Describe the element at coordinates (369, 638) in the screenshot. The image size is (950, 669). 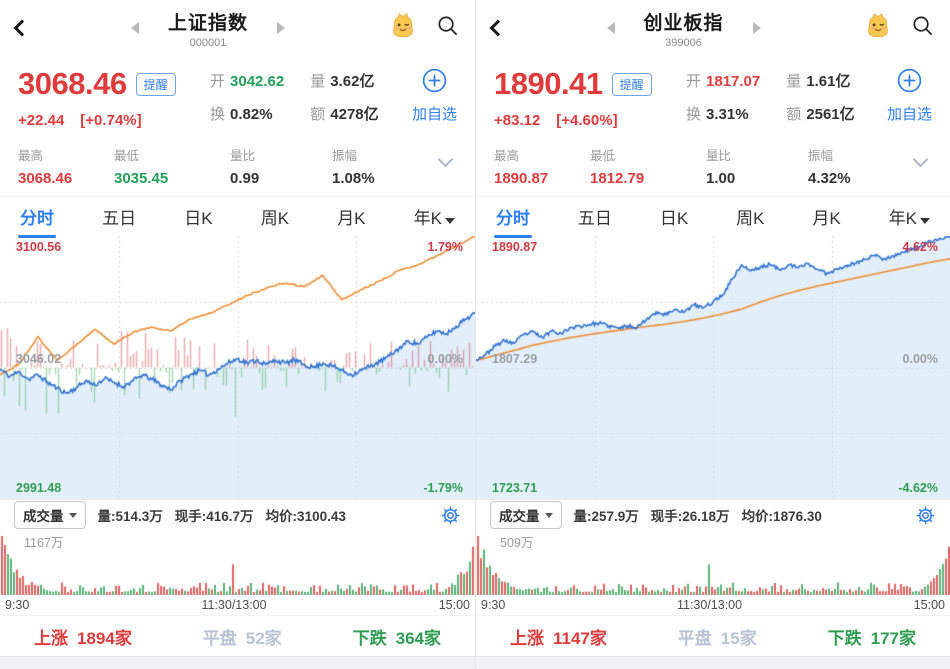
I see `decliners-label: 下跌` at that location.